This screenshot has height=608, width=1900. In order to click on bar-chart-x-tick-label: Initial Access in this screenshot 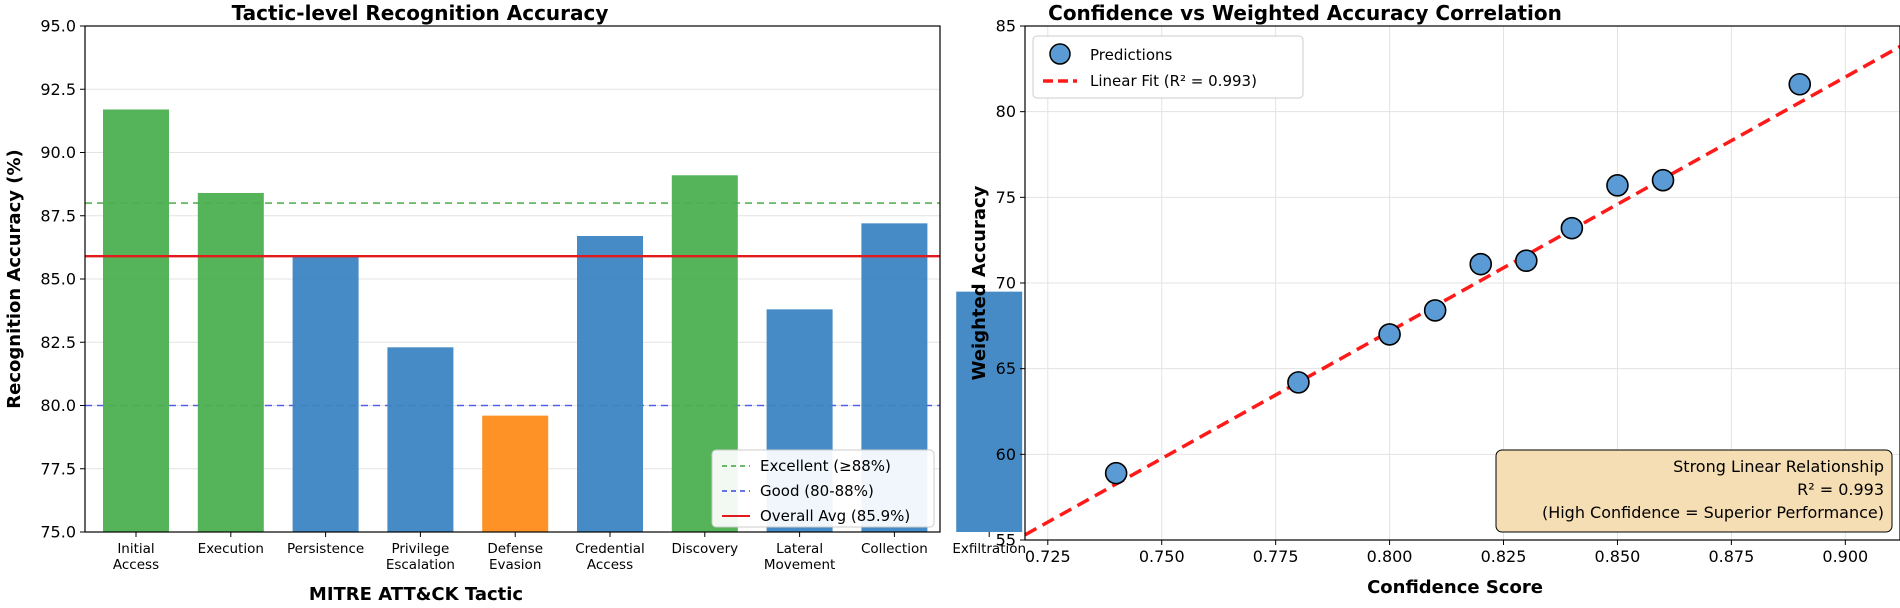, I will do `click(136, 557)`.